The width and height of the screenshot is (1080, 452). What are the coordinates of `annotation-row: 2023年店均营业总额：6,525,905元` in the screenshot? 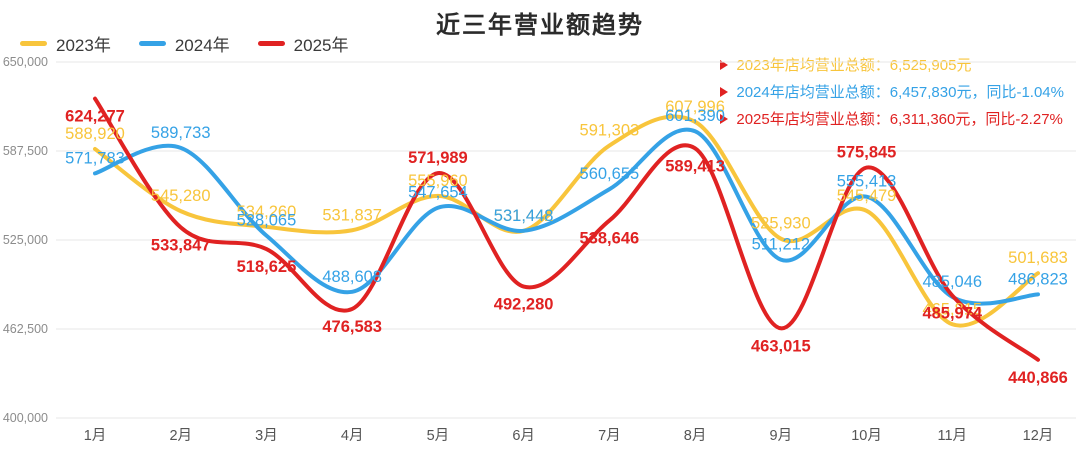 It's located at (845, 64).